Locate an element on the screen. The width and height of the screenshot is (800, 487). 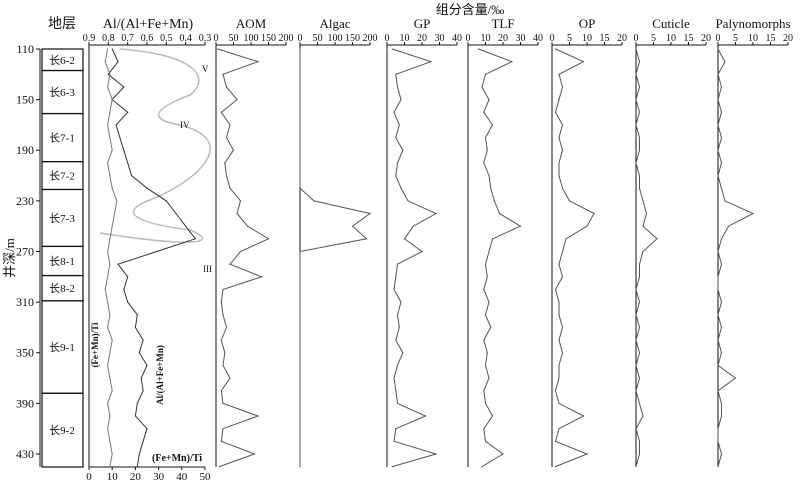
panel-title: TLF is located at coordinates (502, 23).